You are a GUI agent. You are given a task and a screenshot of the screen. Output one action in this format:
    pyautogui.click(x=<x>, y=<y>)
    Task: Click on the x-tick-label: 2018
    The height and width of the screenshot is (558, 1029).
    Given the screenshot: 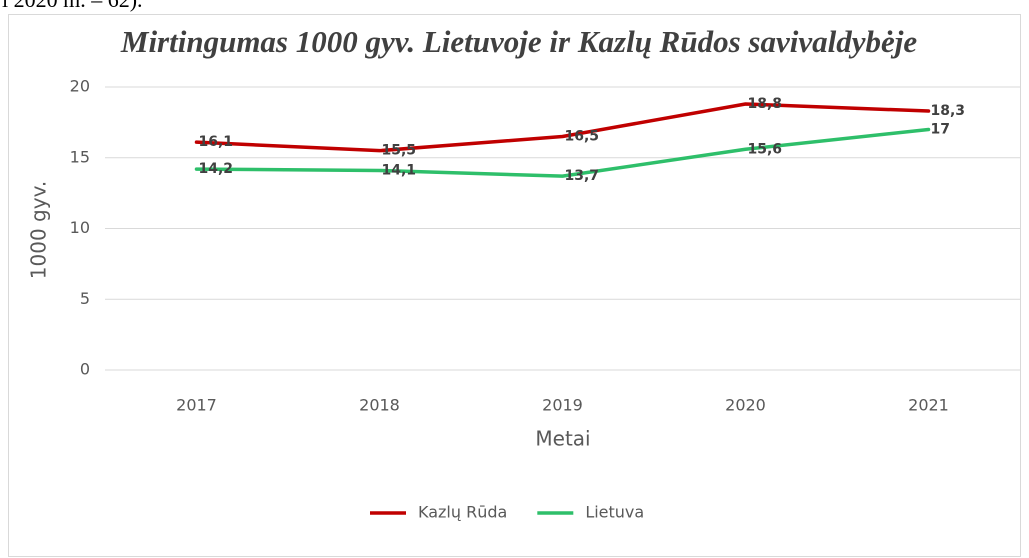 What is the action you would take?
    pyautogui.click(x=379, y=405)
    